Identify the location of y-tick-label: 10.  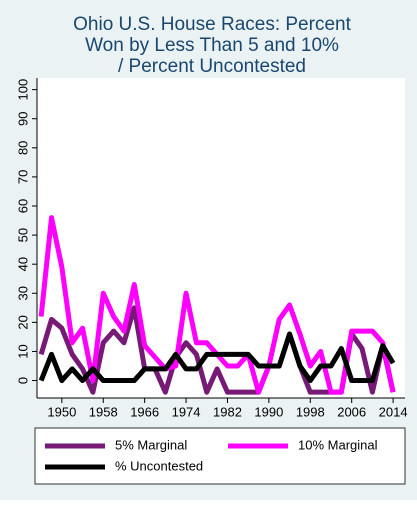
(22, 351).